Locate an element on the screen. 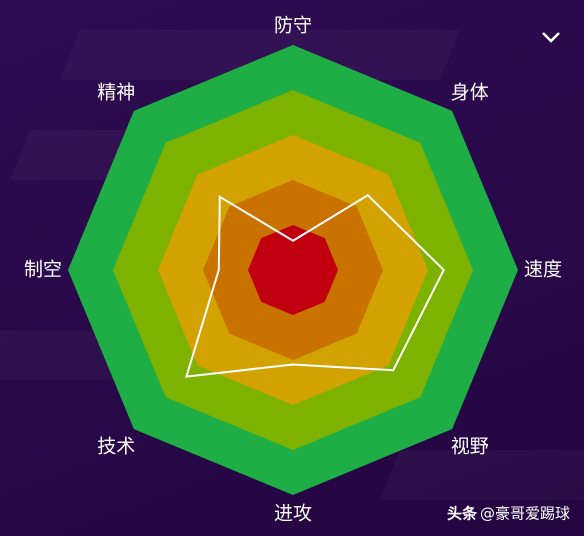  watermark-source: 头条 is located at coordinates (462, 514).